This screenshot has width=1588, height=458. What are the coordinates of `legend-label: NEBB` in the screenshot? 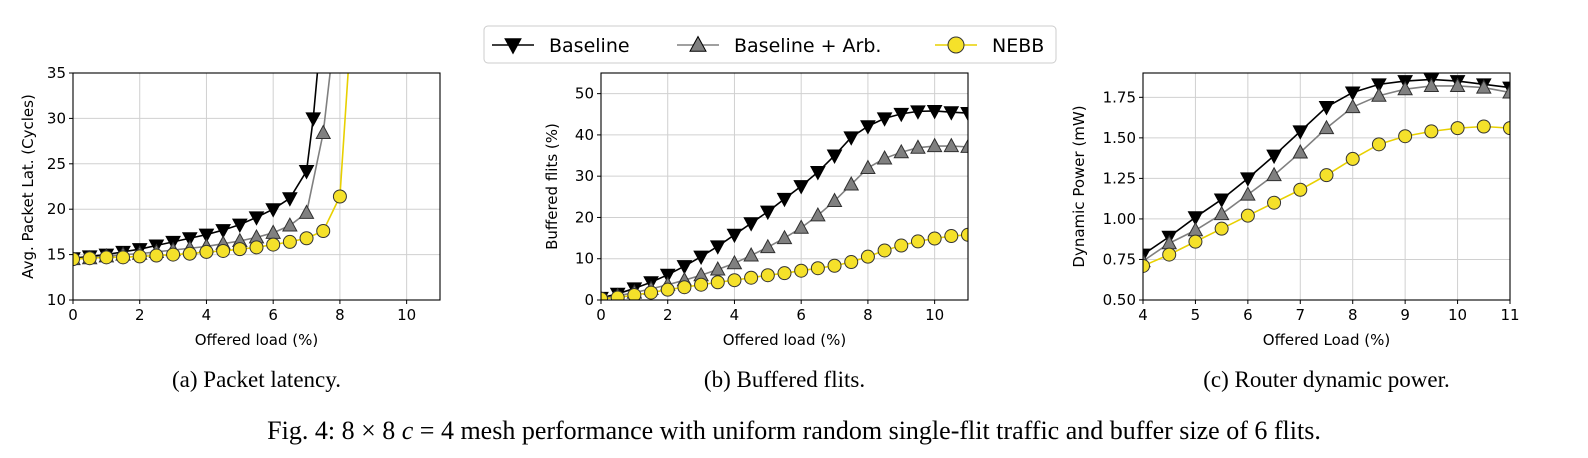 It's located at (1018, 46).